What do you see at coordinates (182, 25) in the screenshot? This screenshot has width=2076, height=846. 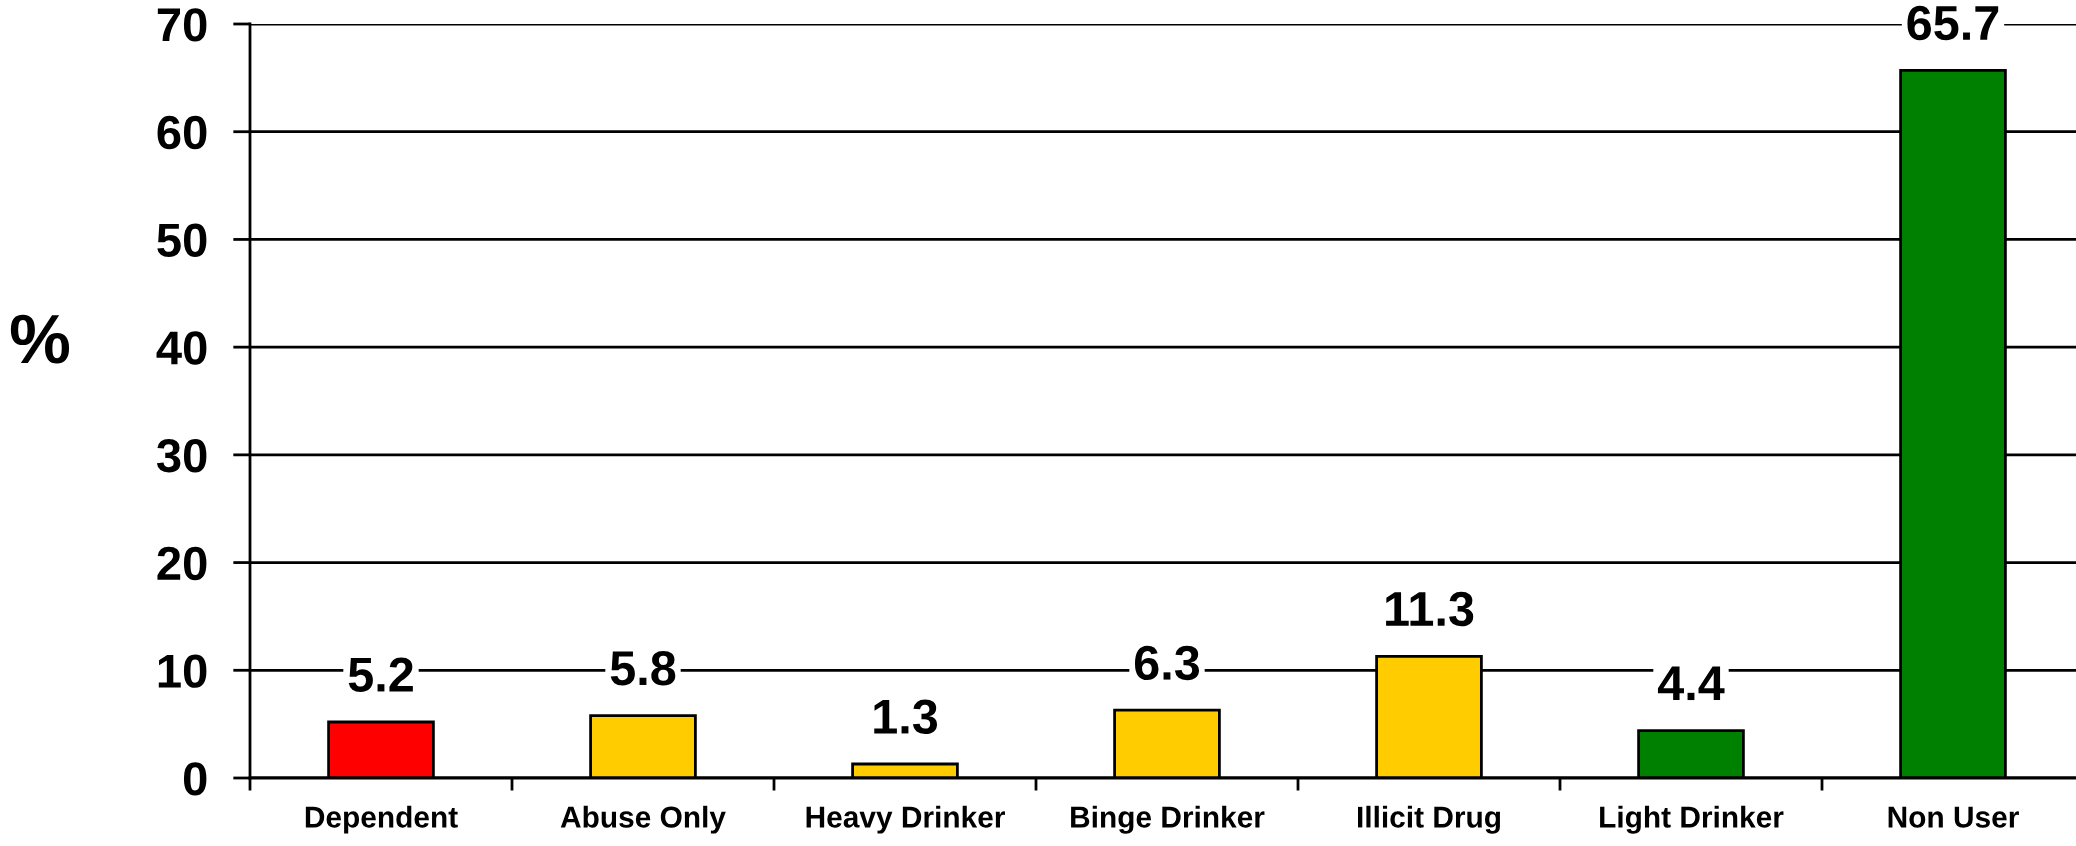 I see `y-tick-label: 70` at bounding box center [182, 25].